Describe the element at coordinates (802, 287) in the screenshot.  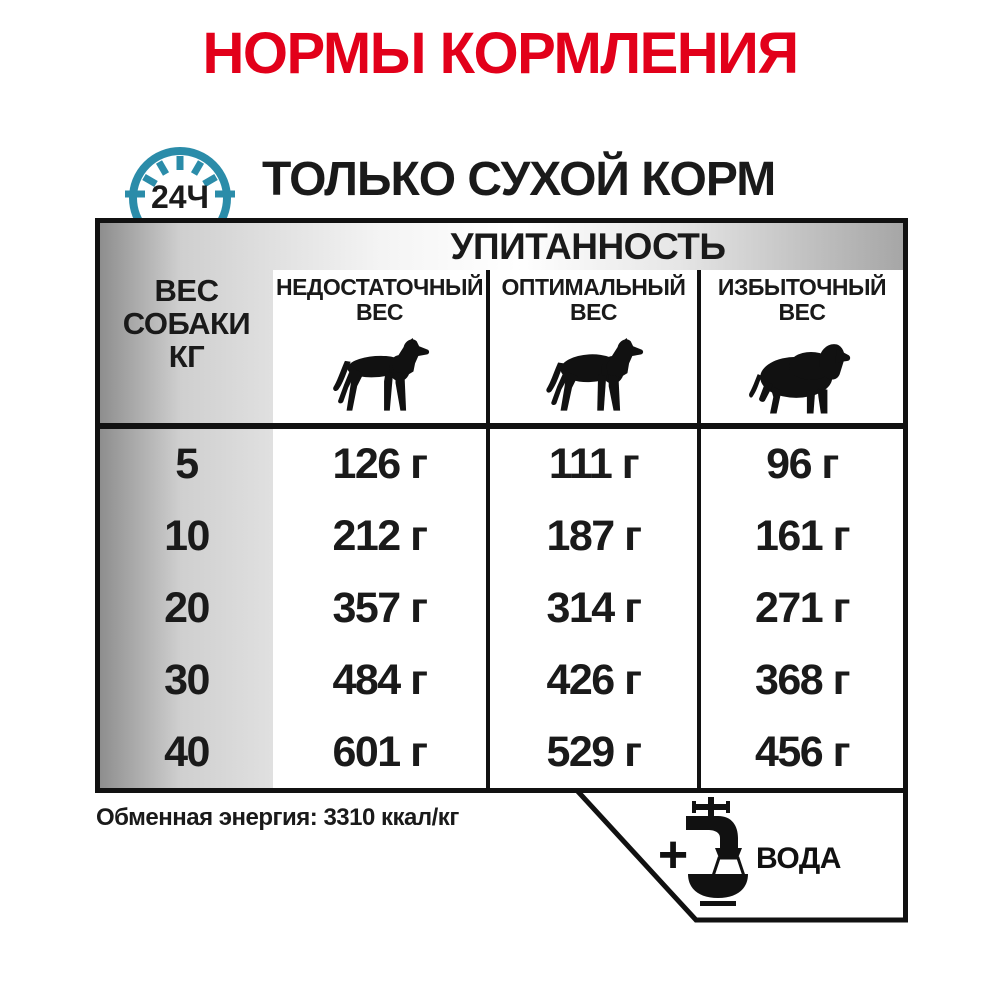
I see `column-label: ИЗБЫТОЧНЫЙ` at that location.